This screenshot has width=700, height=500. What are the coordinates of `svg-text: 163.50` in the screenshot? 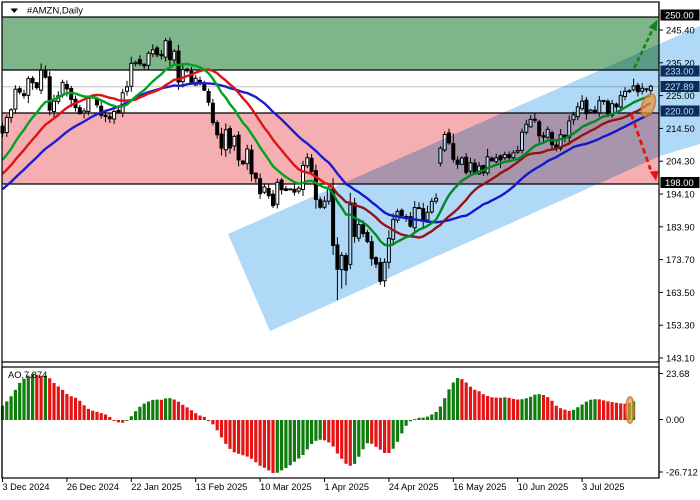 It's located at (680, 292).